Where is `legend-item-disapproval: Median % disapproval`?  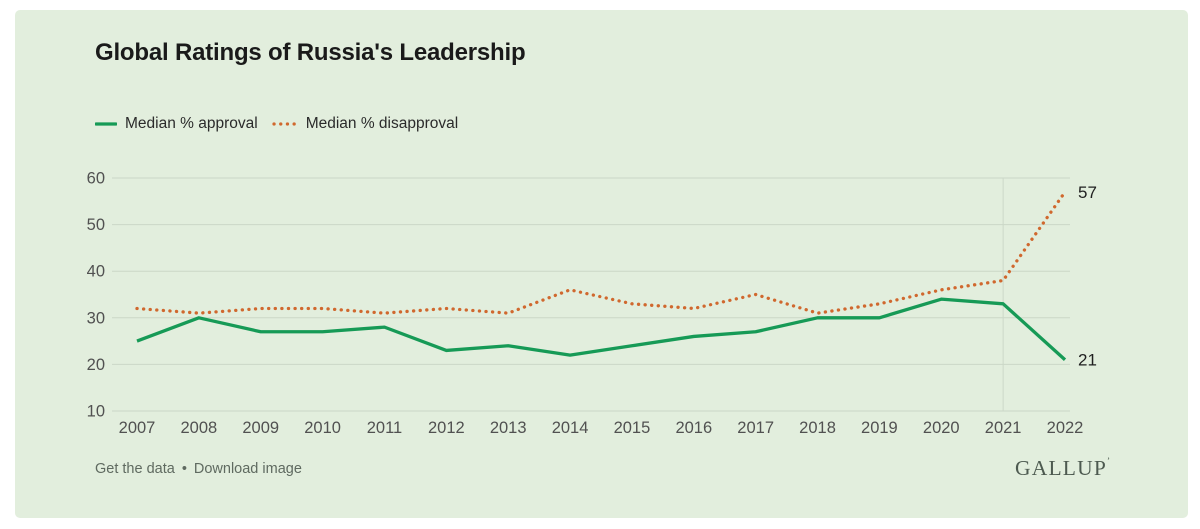 legend-item-disapproval: Median % disapproval is located at coordinates (365, 124).